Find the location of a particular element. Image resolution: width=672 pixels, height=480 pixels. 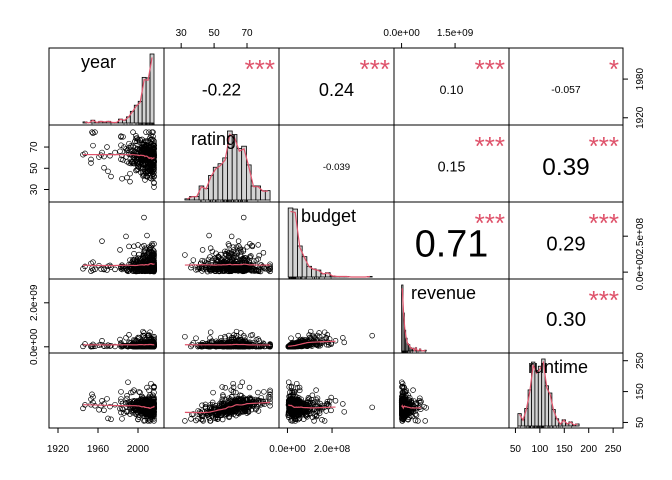

correlation-value: -0.22 is located at coordinates (221, 90).